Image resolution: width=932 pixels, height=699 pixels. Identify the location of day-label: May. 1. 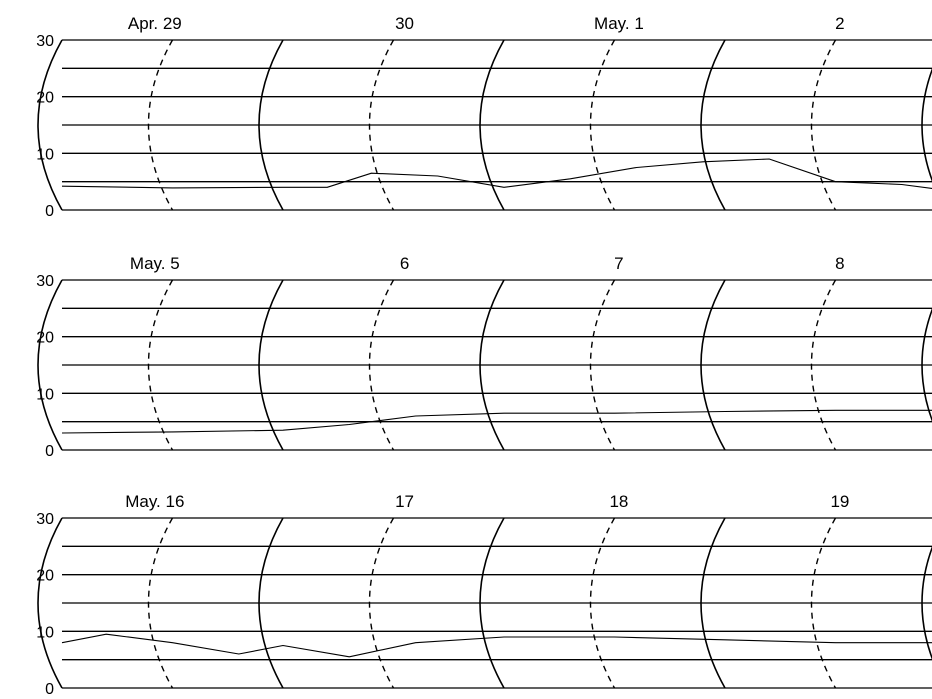
(619, 23).